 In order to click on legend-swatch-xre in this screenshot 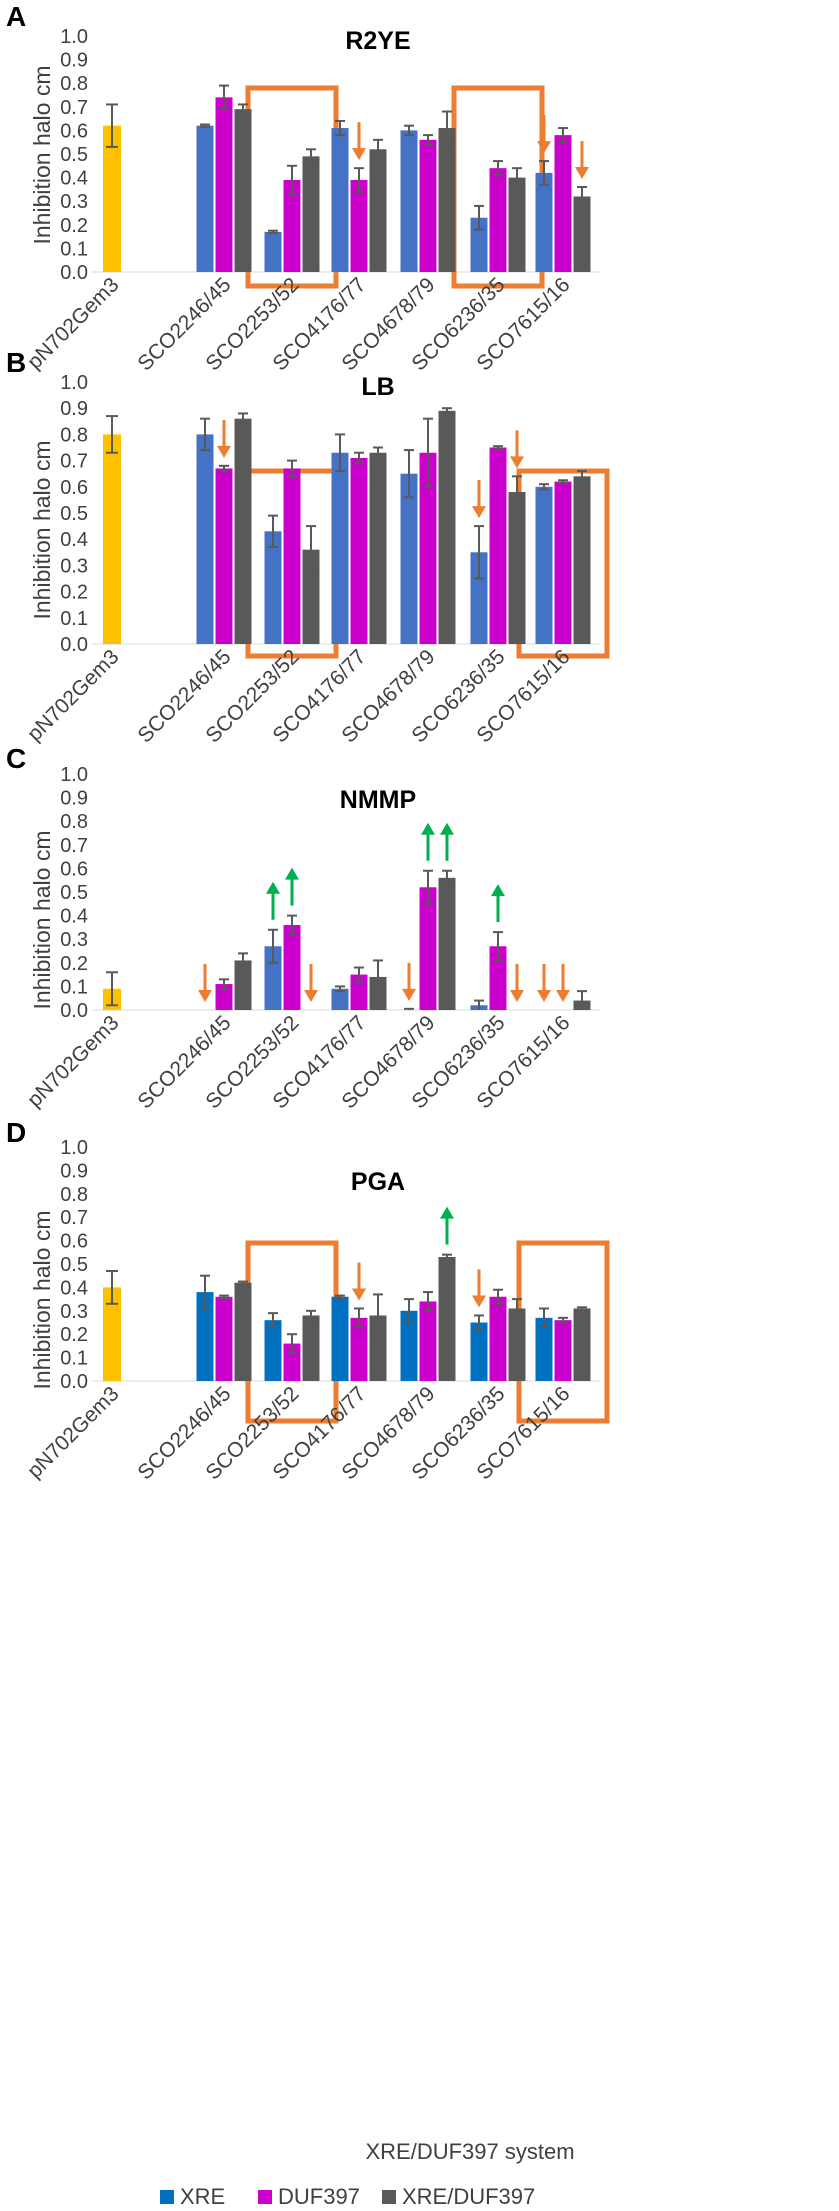, I will do `click(167, 2197)`.